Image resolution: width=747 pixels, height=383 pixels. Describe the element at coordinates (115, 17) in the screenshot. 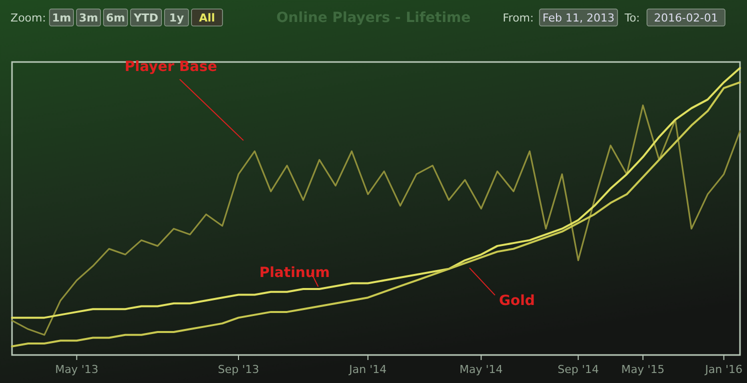

I see `zoom-button: 6m` at that location.